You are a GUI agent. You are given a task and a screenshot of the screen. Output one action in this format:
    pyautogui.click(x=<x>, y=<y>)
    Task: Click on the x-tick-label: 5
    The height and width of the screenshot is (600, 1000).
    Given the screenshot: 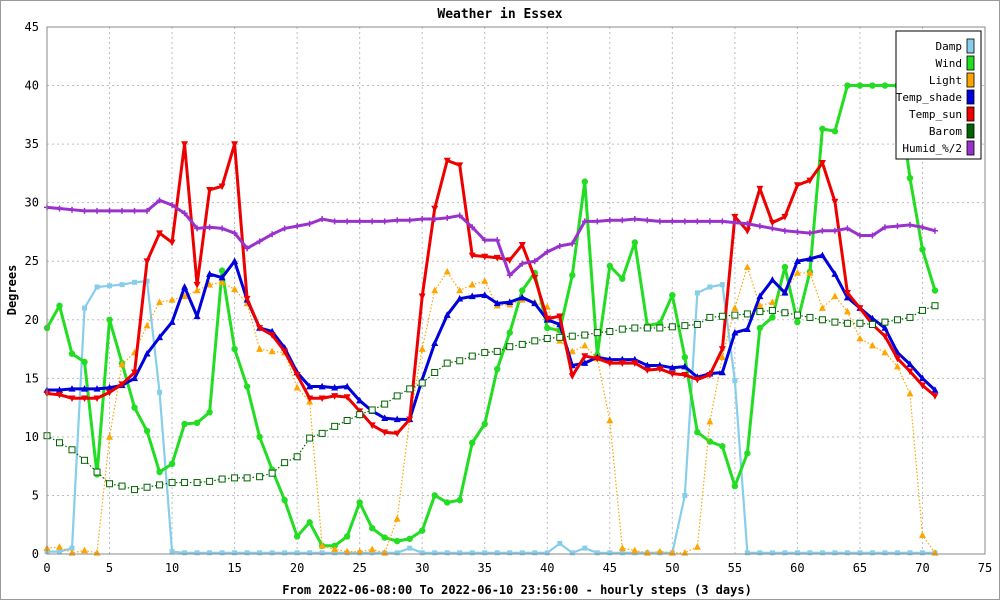 What is the action you would take?
    pyautogui.click(x=109, y=568)
    